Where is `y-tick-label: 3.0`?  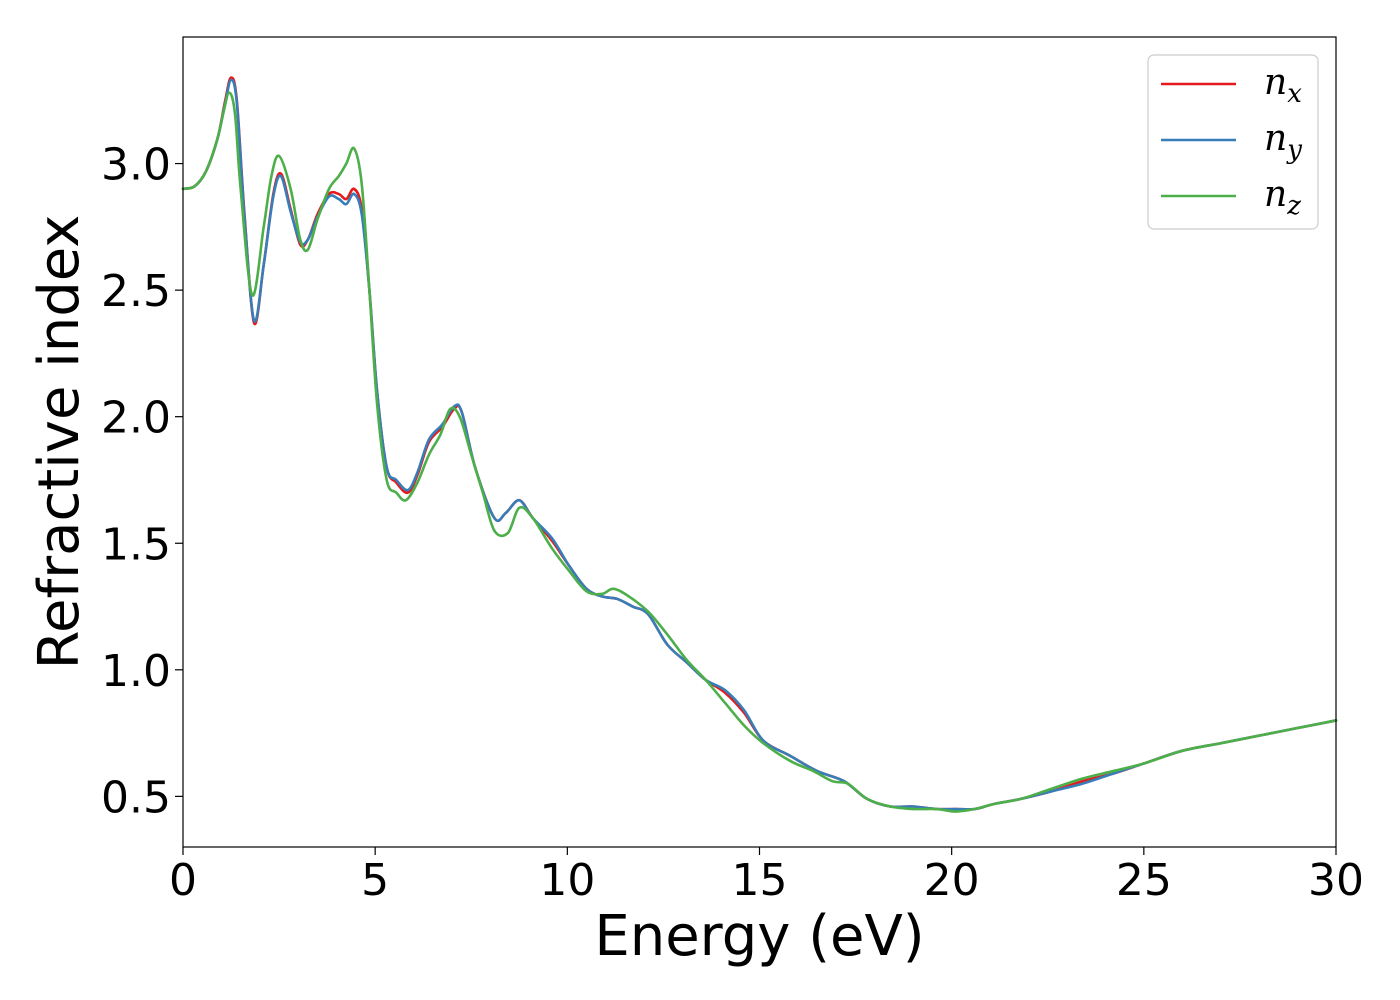
y-tick-label: 3.0 is located at coordinates (136, 165).